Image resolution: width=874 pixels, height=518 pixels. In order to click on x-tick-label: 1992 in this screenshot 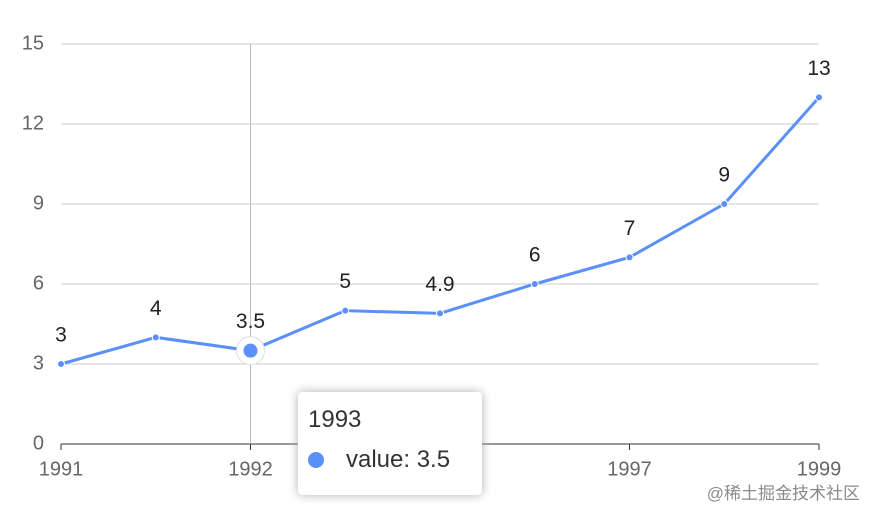, I will do `click(250, 469)`.